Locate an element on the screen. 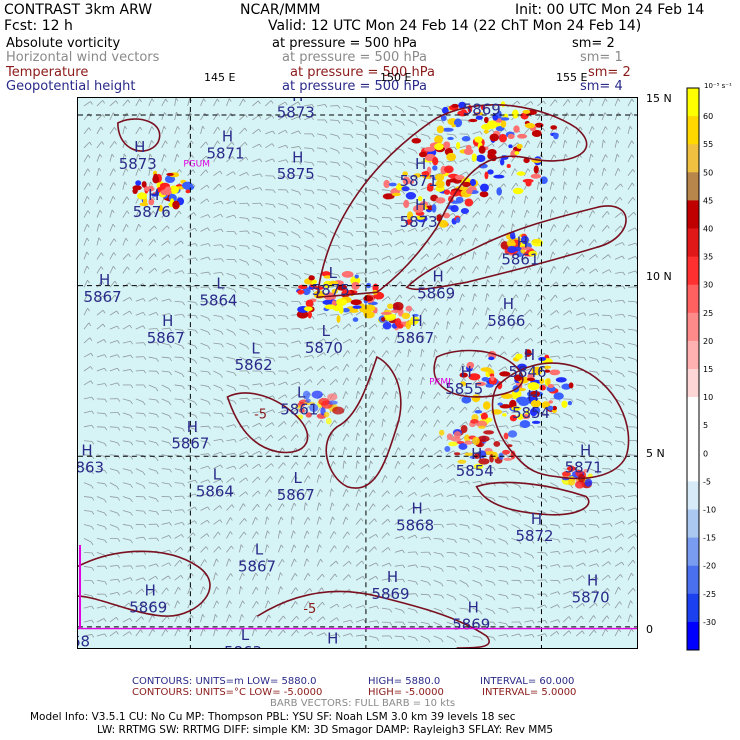 The width and height of the screenshot is (740, 740). colorbar-tick-label: 0 is located at coordinates (705, 453).